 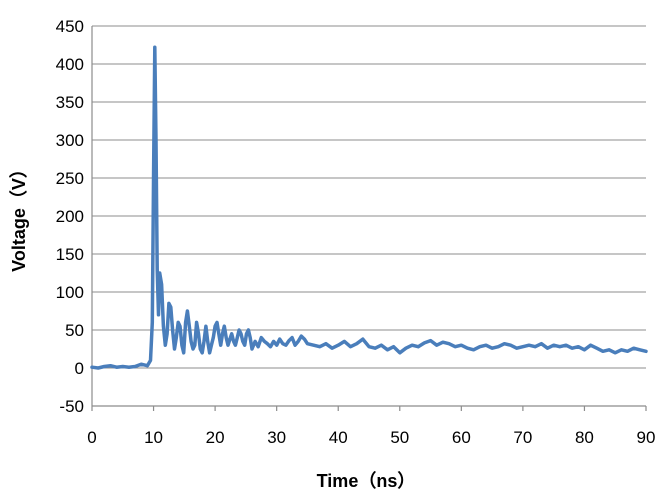 What do you see at coordinates (70, 140) in the screenshot?
I see `y-tick-label: 300` at bounding box center [70, 140].